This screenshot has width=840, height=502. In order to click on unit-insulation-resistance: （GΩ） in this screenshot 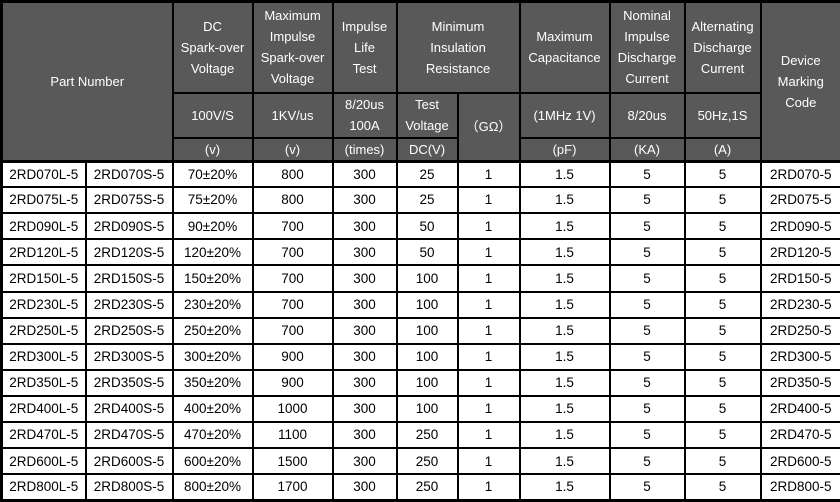, I will do `click(488, 126)`.